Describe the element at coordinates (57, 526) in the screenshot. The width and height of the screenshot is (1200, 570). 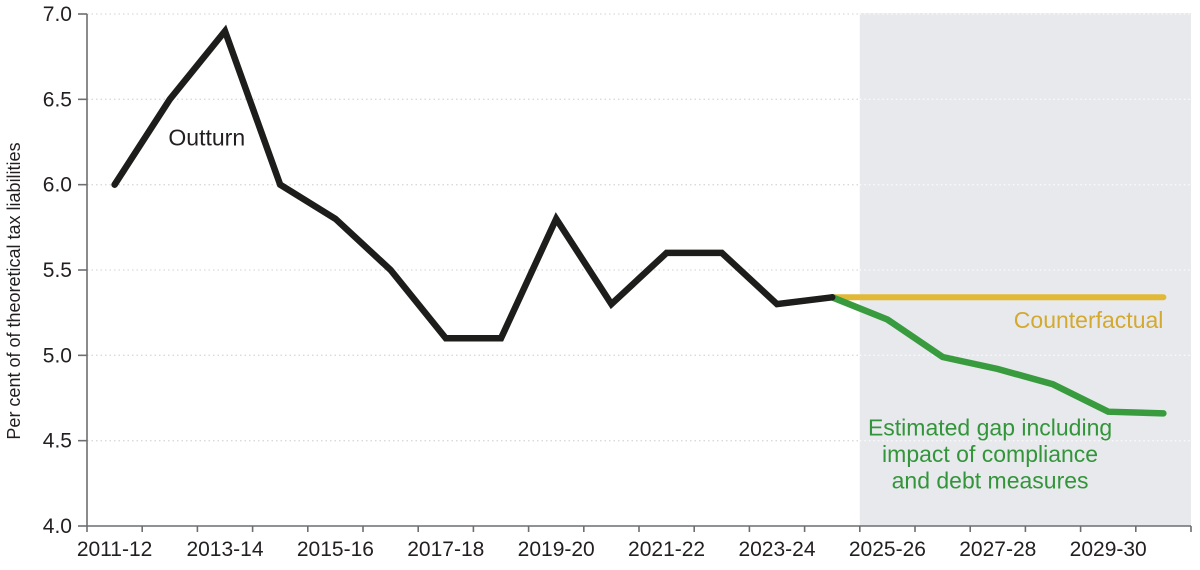
I see `y-tick-label: 4.0` at that location.